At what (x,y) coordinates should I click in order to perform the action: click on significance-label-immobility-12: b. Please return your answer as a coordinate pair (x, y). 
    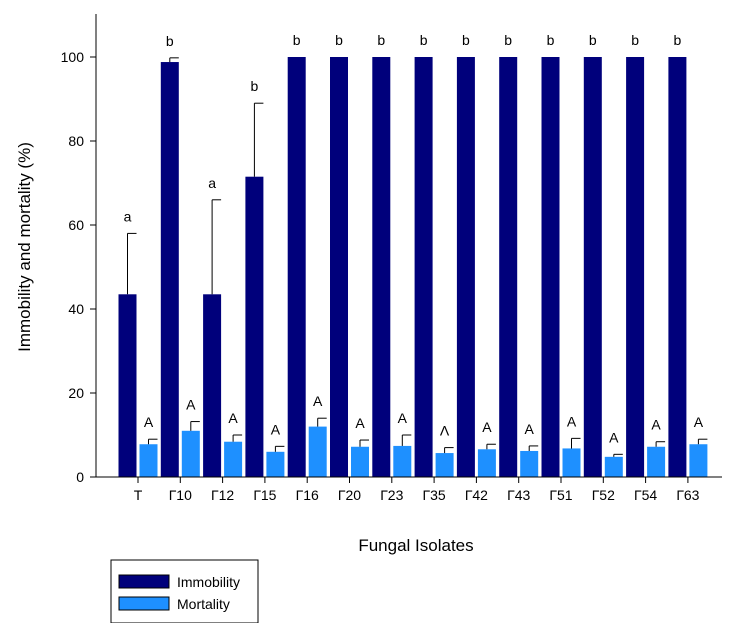
    Looking at the image, I should click on (635, 40).